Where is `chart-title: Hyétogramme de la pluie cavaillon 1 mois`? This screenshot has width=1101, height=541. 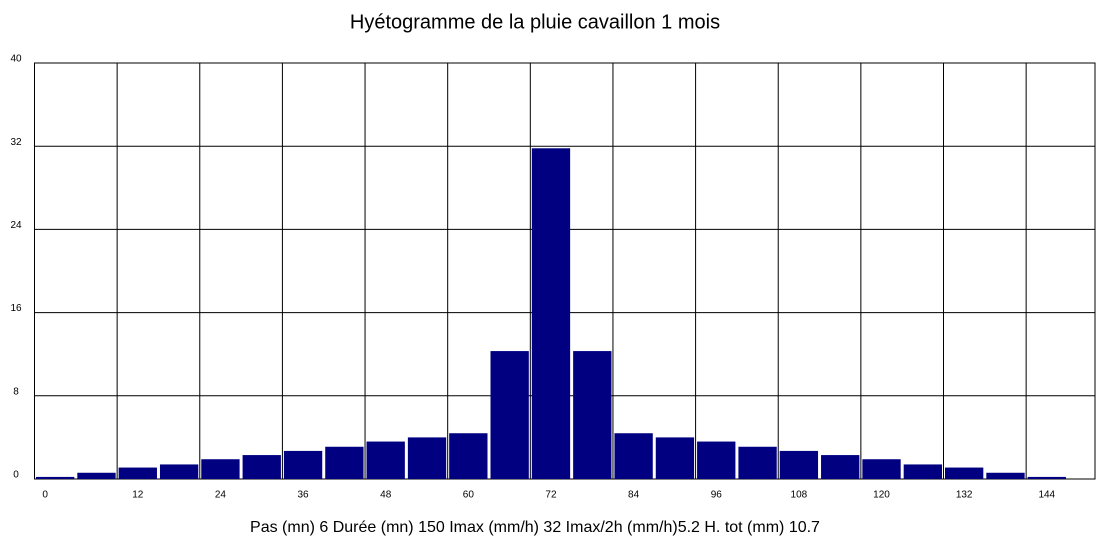
chart-title: Hyétogramme de la pluie cavaillon 1 mois is located at coordinates (535, 22).